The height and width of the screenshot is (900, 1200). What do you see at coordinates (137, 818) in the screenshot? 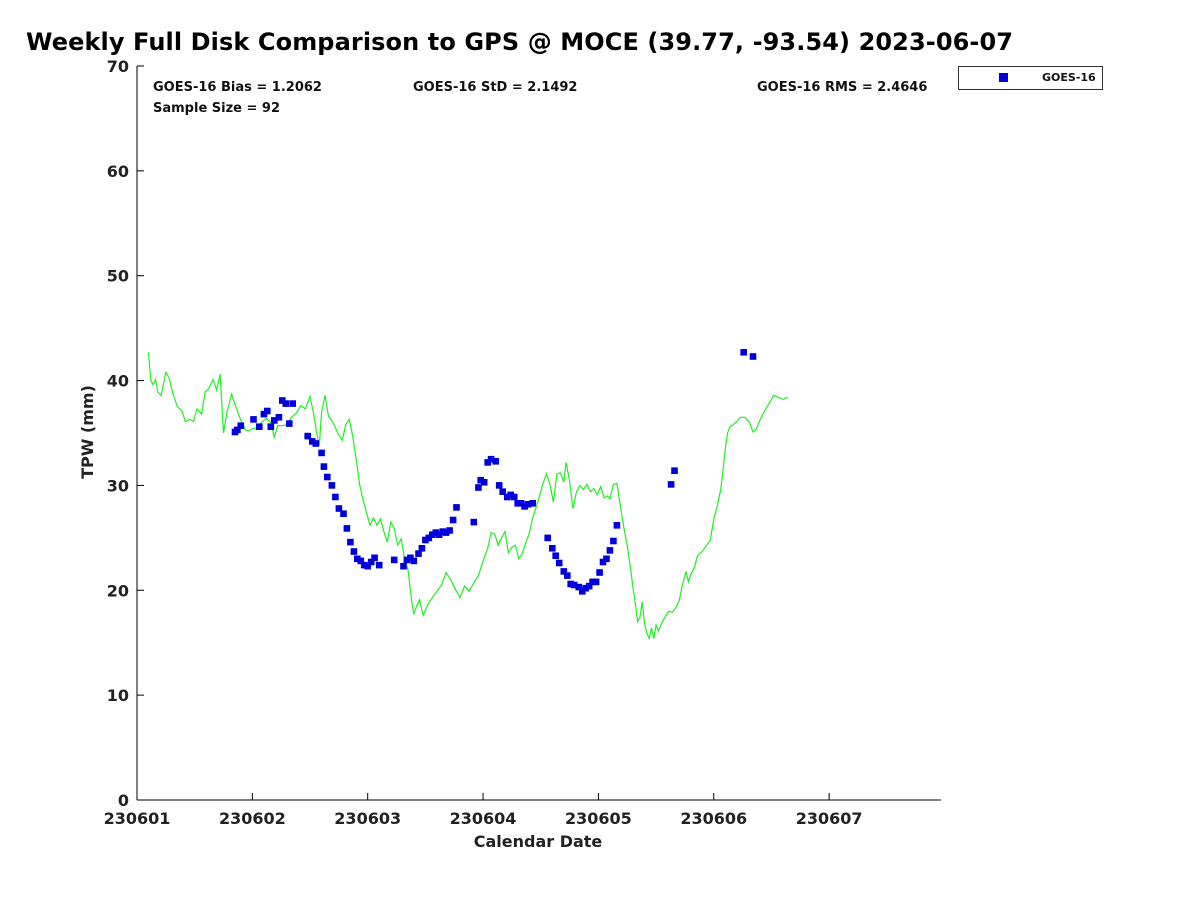
I see `x-tick-label: 230601` at bounding box center [137, 818].